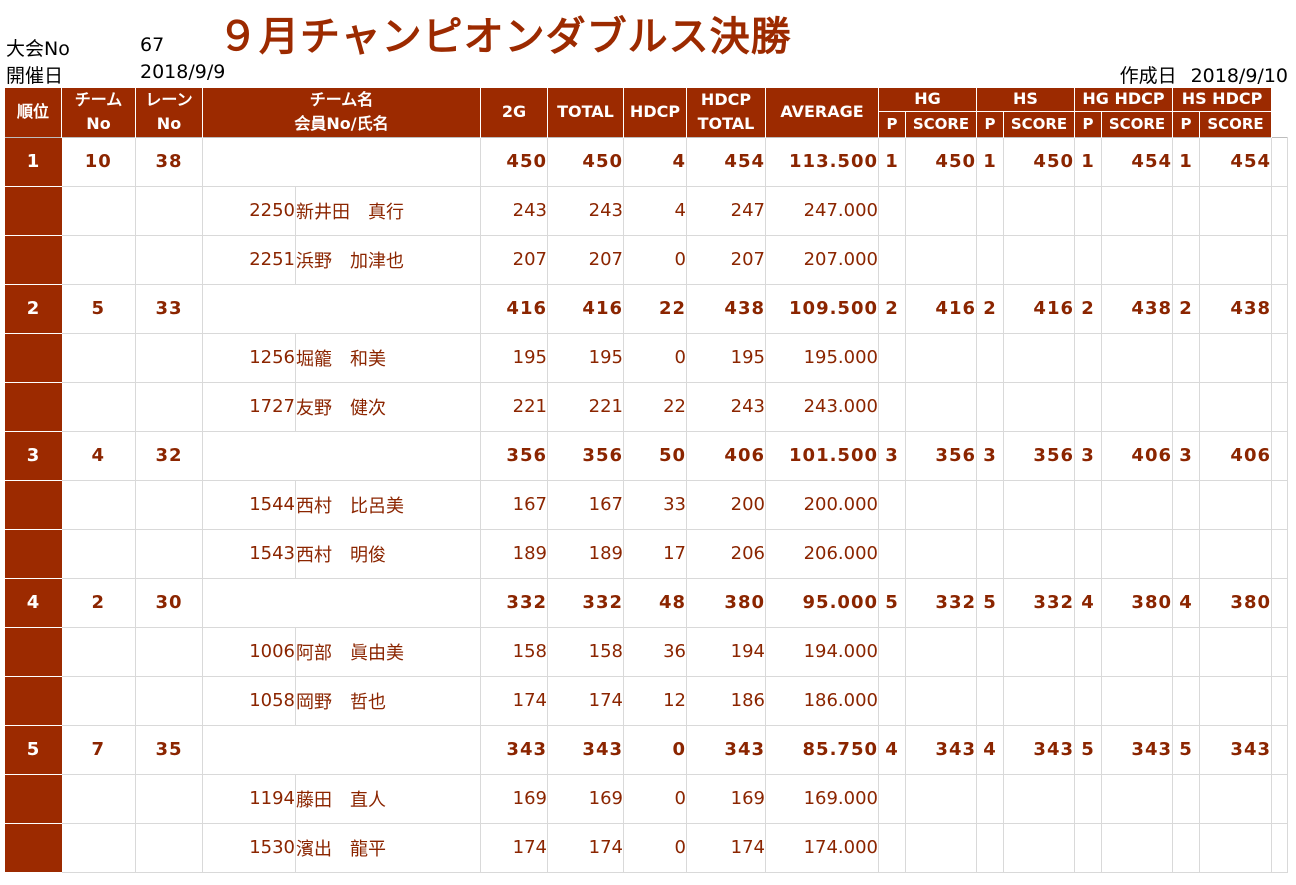 Image resolution: width=1296 pixels, height=885 pixels. What do you see at coordinates (33, 602) in the screenshot?
I see `rank-cell: 4` at bounding box center [33, 602].